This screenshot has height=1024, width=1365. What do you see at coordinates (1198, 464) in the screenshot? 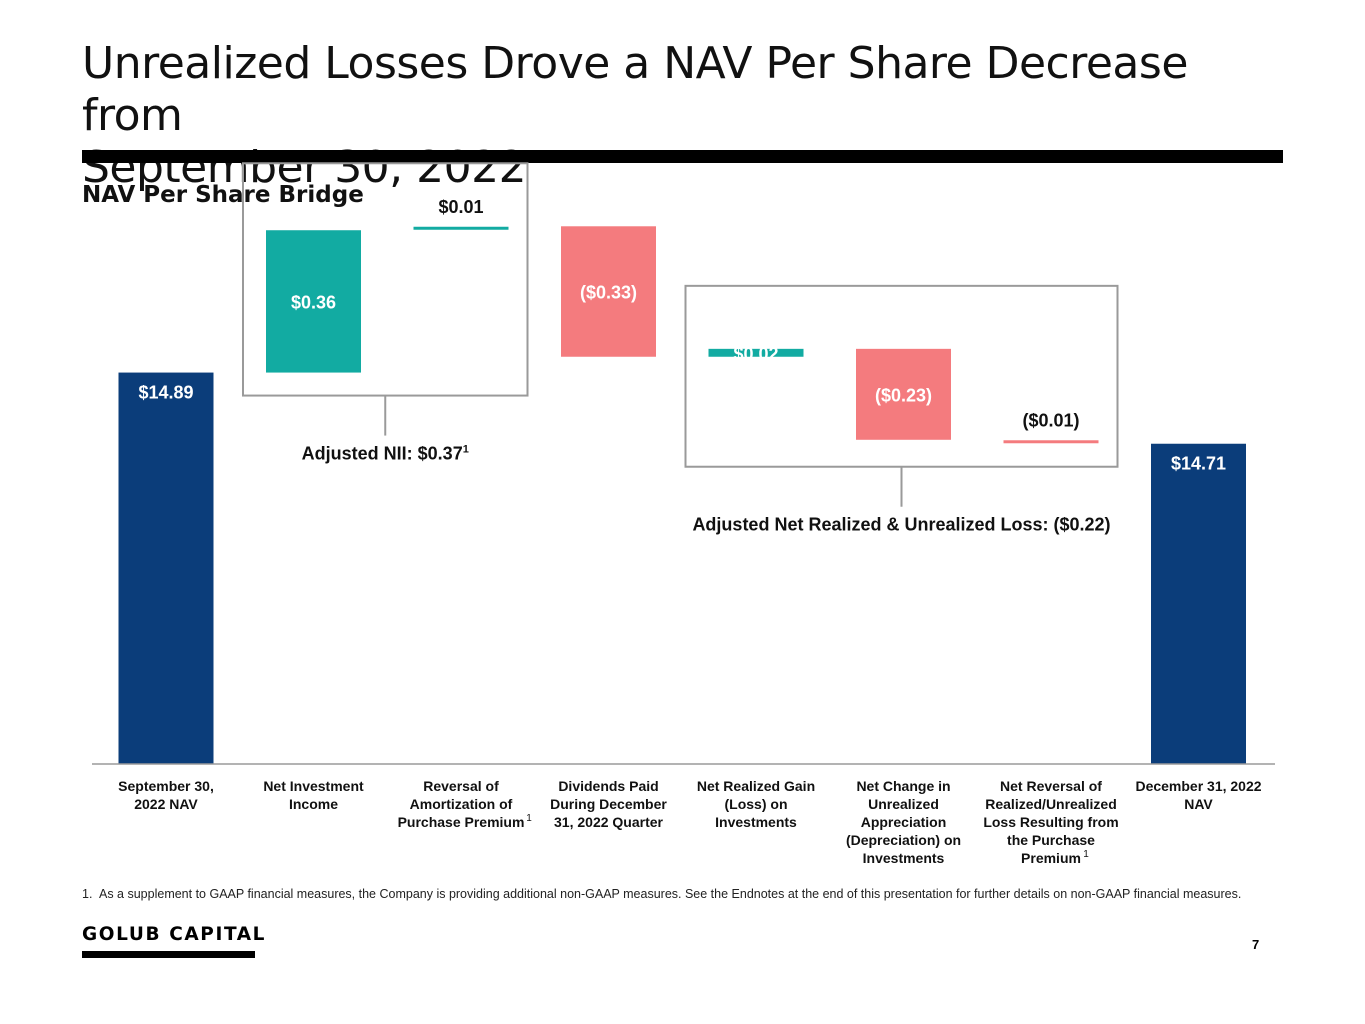
I see `bar-value-label-8: $14.71` at bounding box center [1198, 464].